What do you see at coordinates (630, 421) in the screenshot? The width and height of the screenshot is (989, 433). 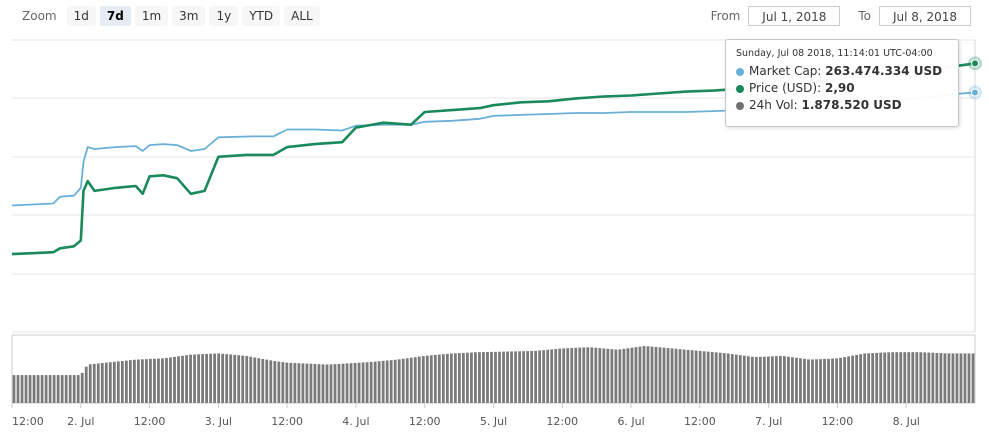 I see `x-tick-label: 6. Jul` at bounding box center [630, 421].